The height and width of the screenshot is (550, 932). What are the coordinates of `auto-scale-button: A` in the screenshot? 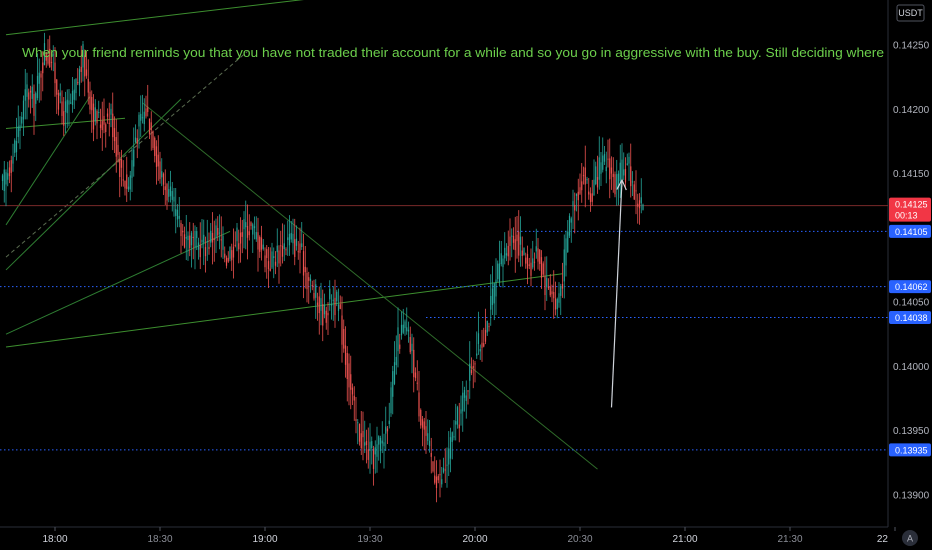 It's located at (910, 538).